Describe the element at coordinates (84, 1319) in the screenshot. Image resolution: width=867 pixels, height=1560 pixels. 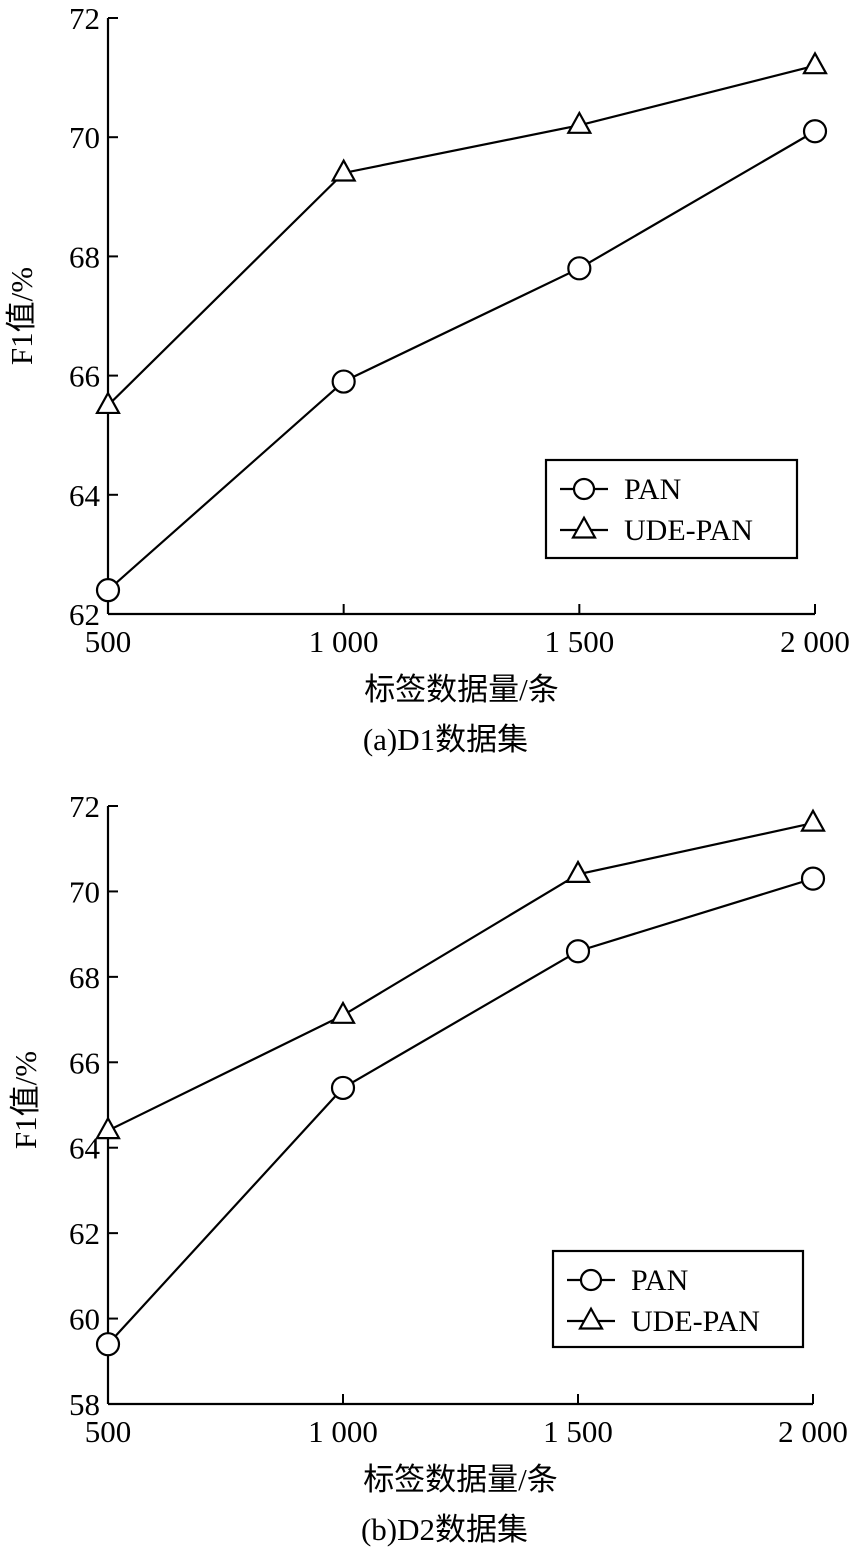
I see `y-tick-label: 60` at that location.